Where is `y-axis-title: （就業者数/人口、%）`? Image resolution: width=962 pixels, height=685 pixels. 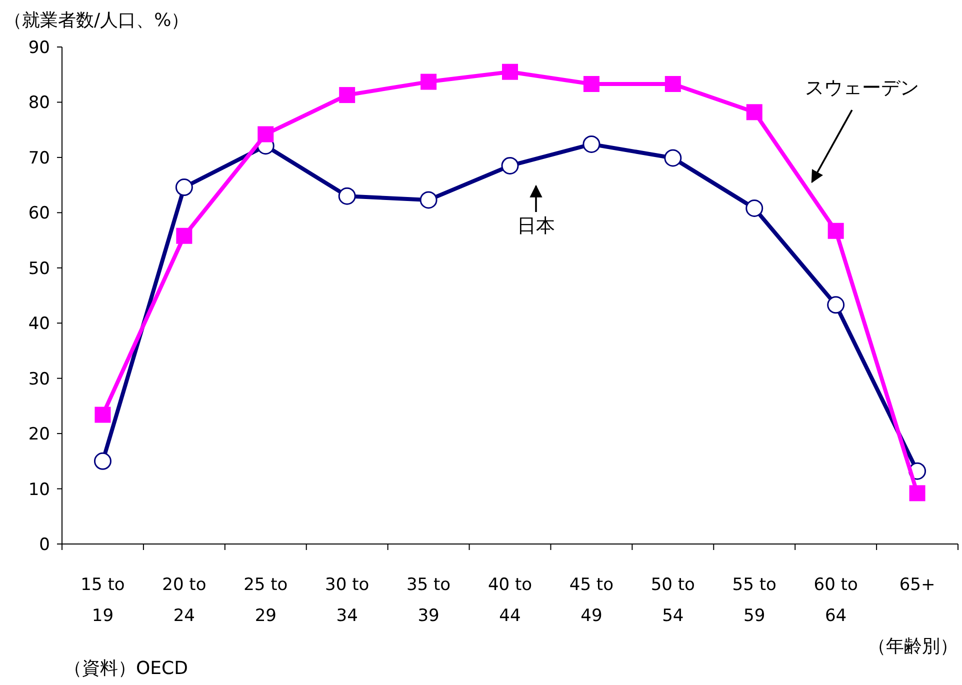
y-axis-title: （就業者数/人口、%） is located at coordinates (97, 20).